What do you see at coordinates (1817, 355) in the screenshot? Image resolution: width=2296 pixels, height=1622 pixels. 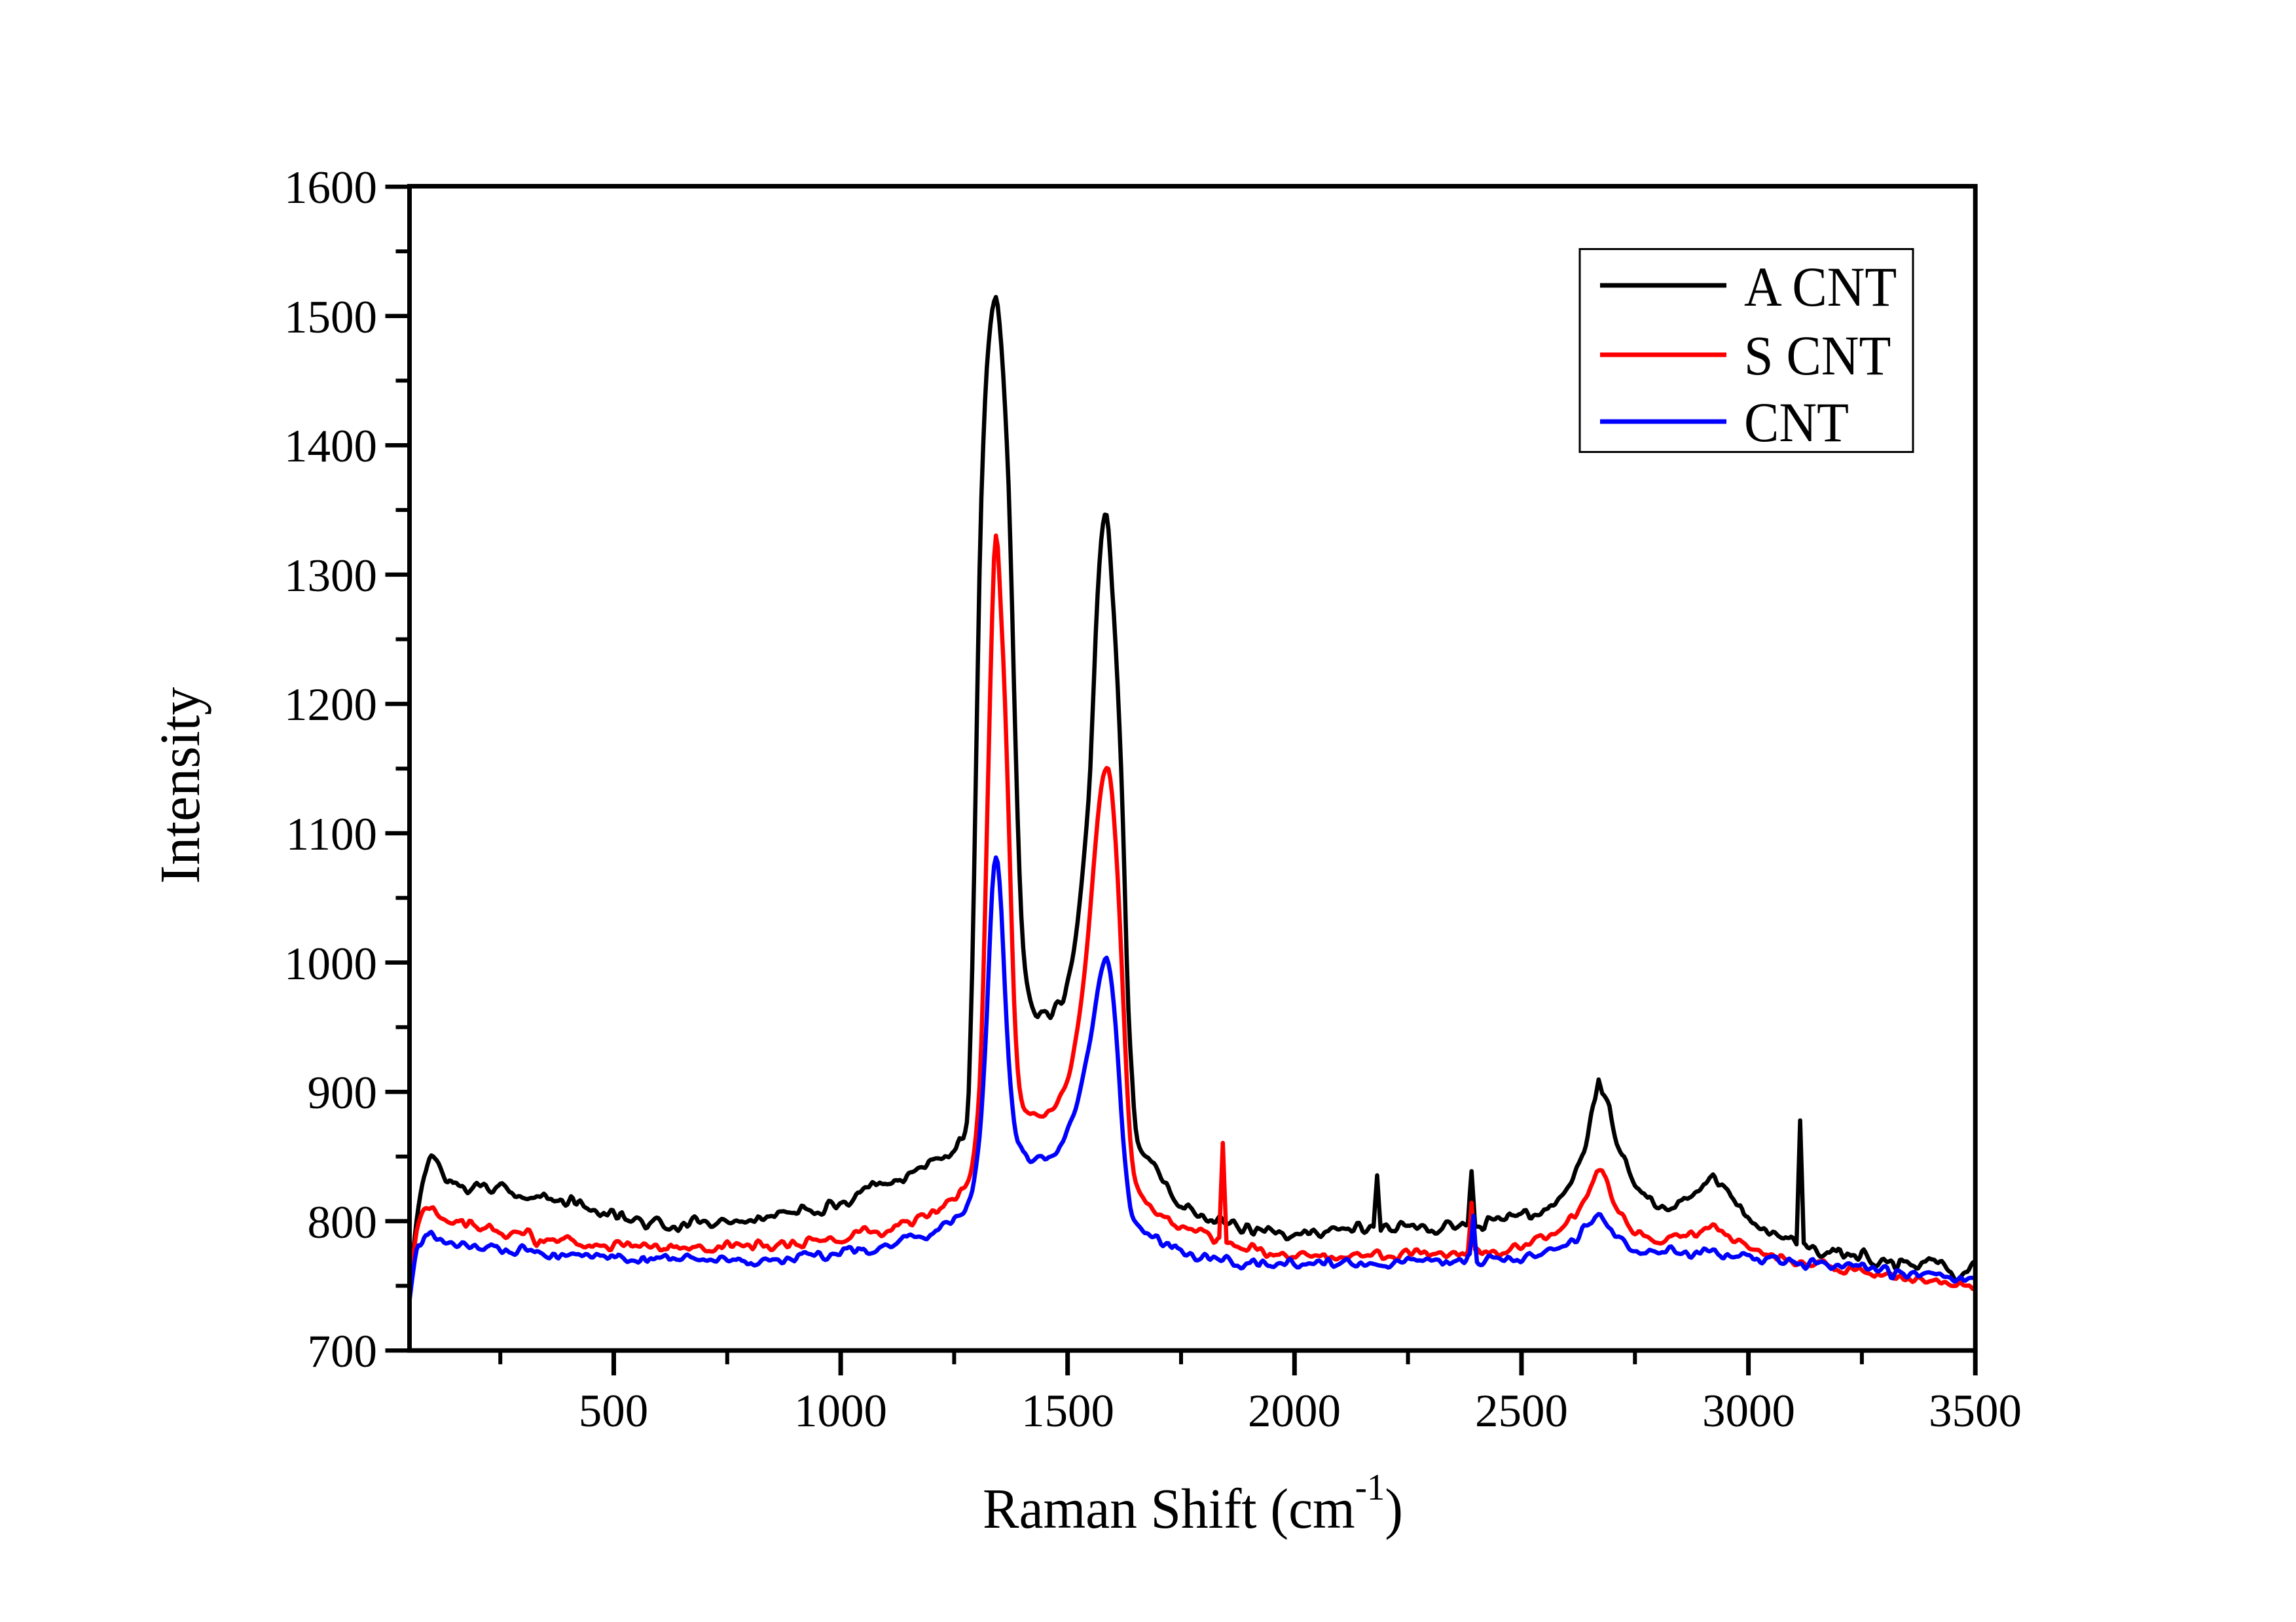 I see `svg-text: S CNT` at bounding box center [1817, 355].